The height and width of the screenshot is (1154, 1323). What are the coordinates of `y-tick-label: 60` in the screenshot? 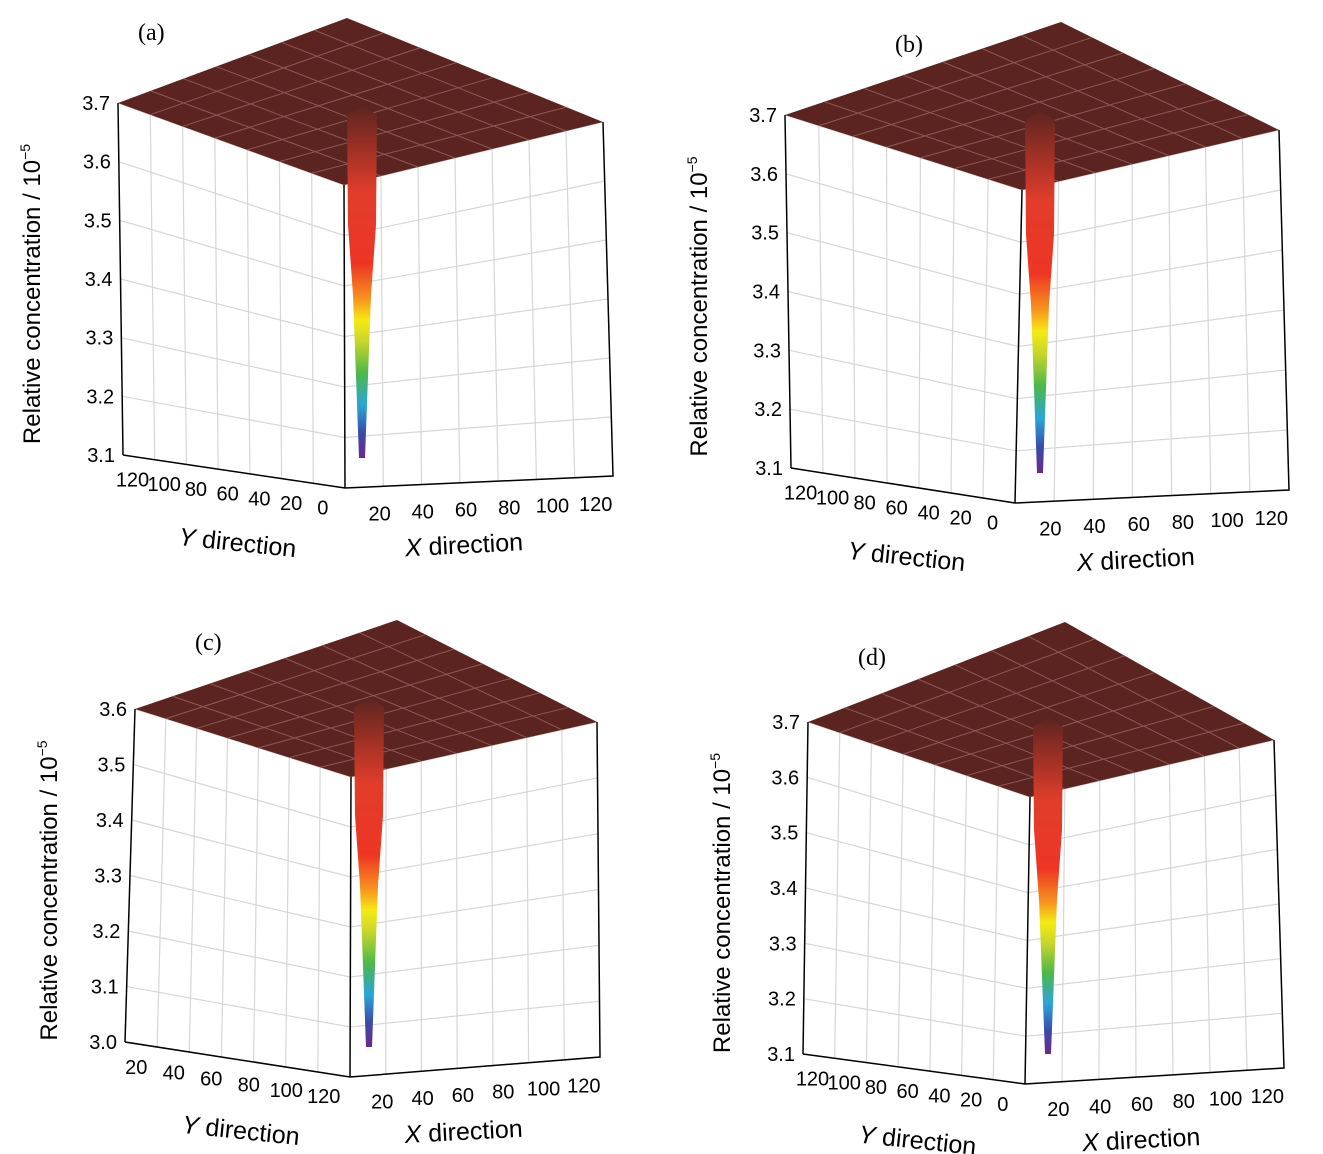 It's located at (228, 495).